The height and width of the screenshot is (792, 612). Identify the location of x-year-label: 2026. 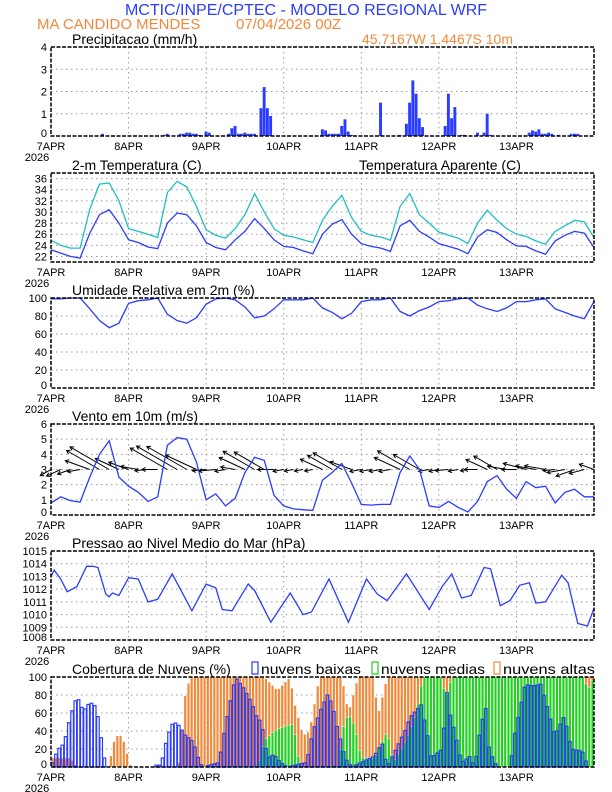
(37, 158).